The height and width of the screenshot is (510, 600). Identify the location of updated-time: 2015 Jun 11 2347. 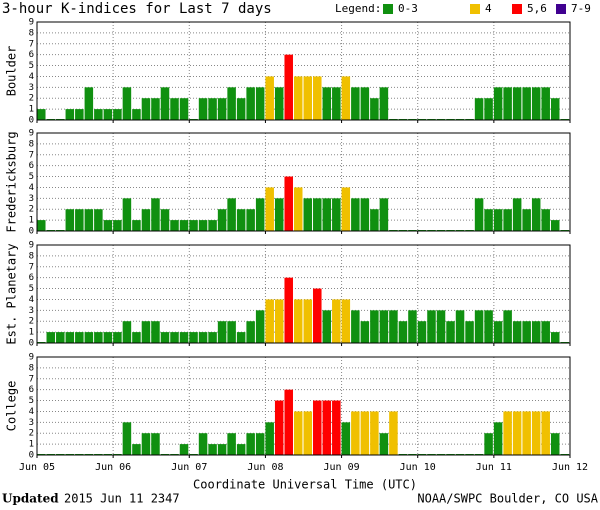
(122, 499).